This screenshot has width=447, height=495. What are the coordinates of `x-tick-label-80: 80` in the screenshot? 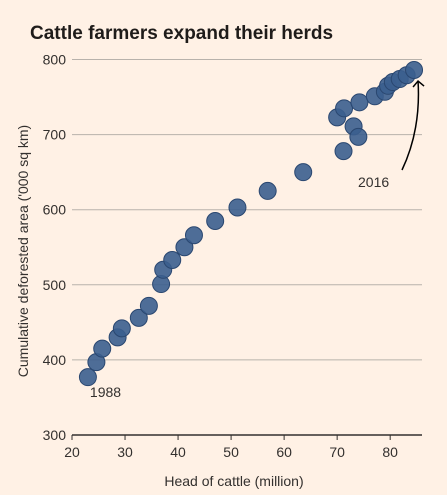 It's located at (390, 452).